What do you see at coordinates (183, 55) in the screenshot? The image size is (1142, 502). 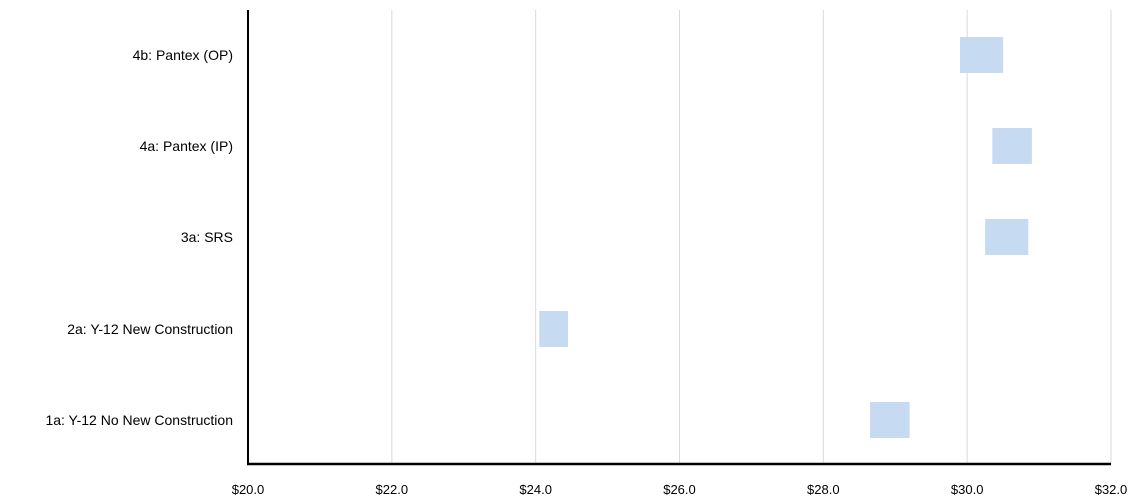 I see `category-label: 4b: Pantex (OP)` at bounding box center [183, 55].